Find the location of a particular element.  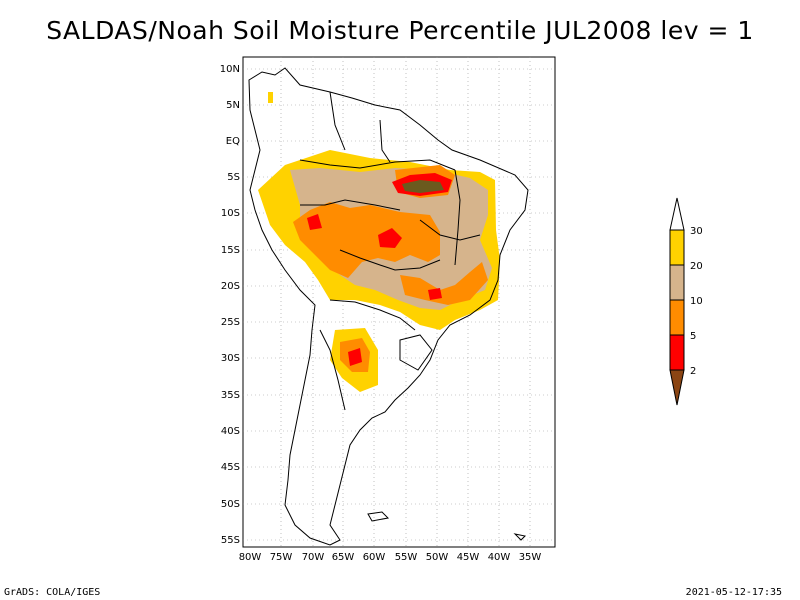

lat-tick: 25S is located at coordinates (230, 322).